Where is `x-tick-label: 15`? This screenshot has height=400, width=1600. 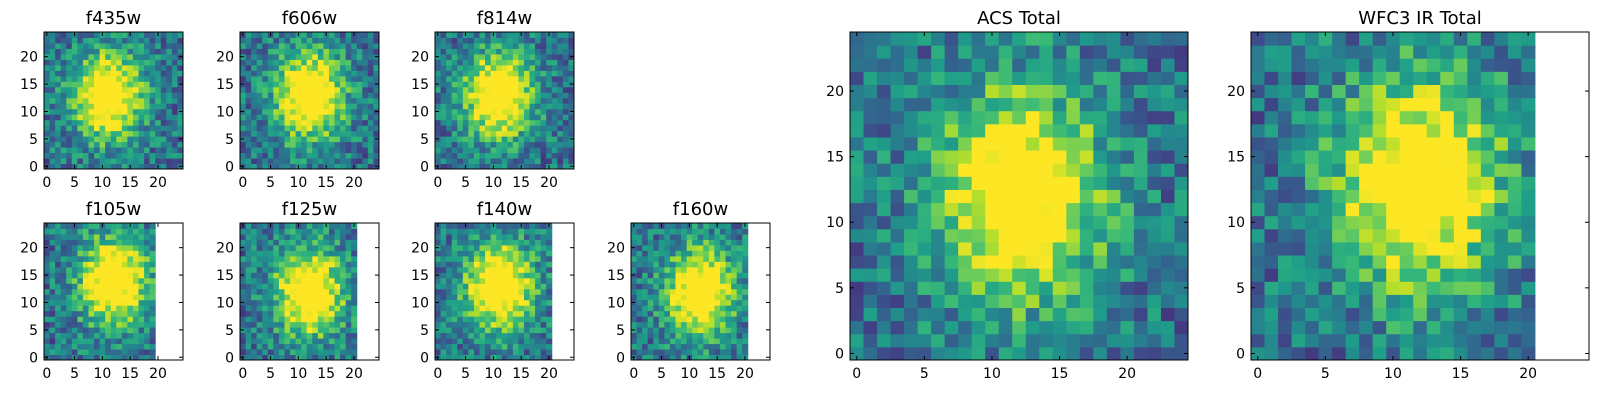
x-tick-label: 15 is located at coordinates (326, 374).